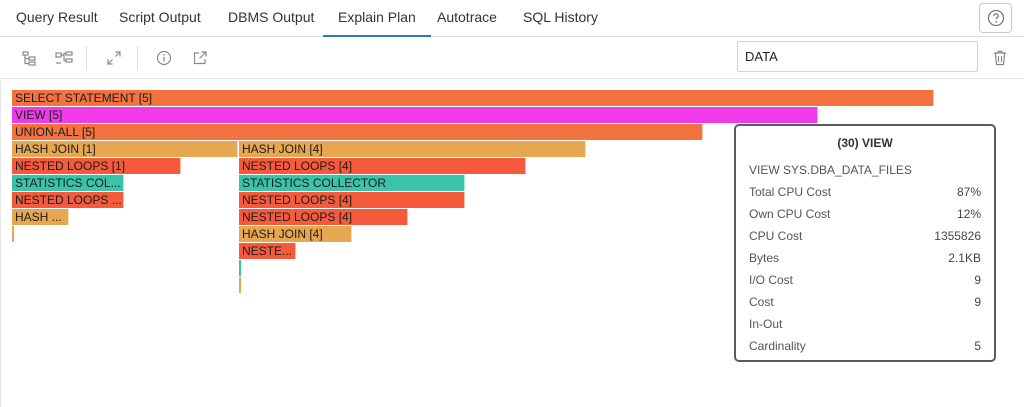 The image size is (1024, 407). I want to click on tab-sql-history: SQL History, so click(560, 17).